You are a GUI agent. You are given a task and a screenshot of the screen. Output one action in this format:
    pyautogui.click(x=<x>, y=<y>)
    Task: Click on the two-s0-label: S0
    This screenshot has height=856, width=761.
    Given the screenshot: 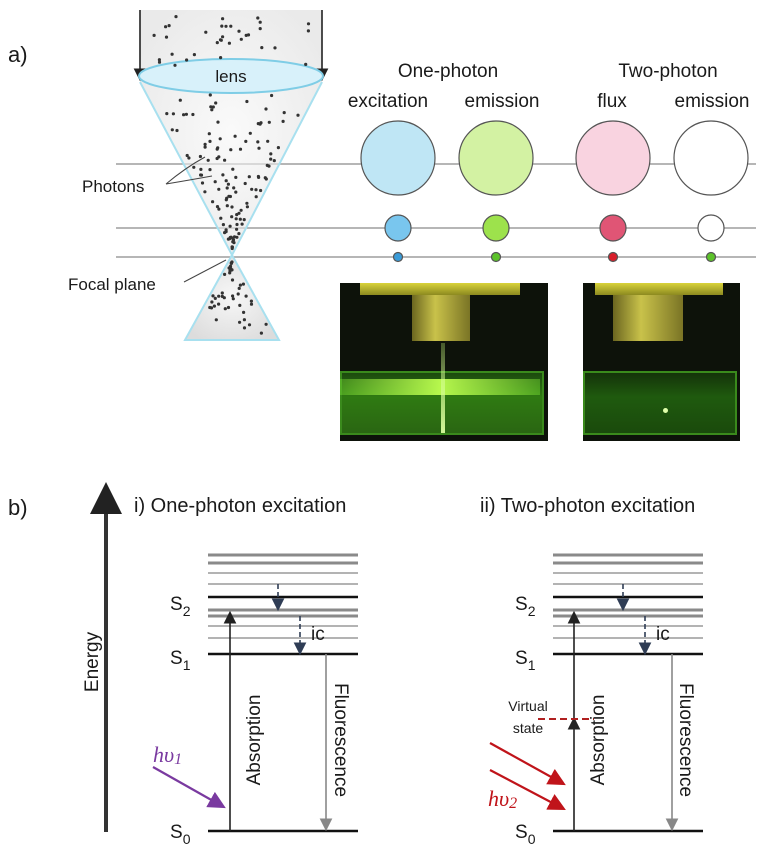 What is the action you would take?
    pyautogui.click(x=525, y=834)
    